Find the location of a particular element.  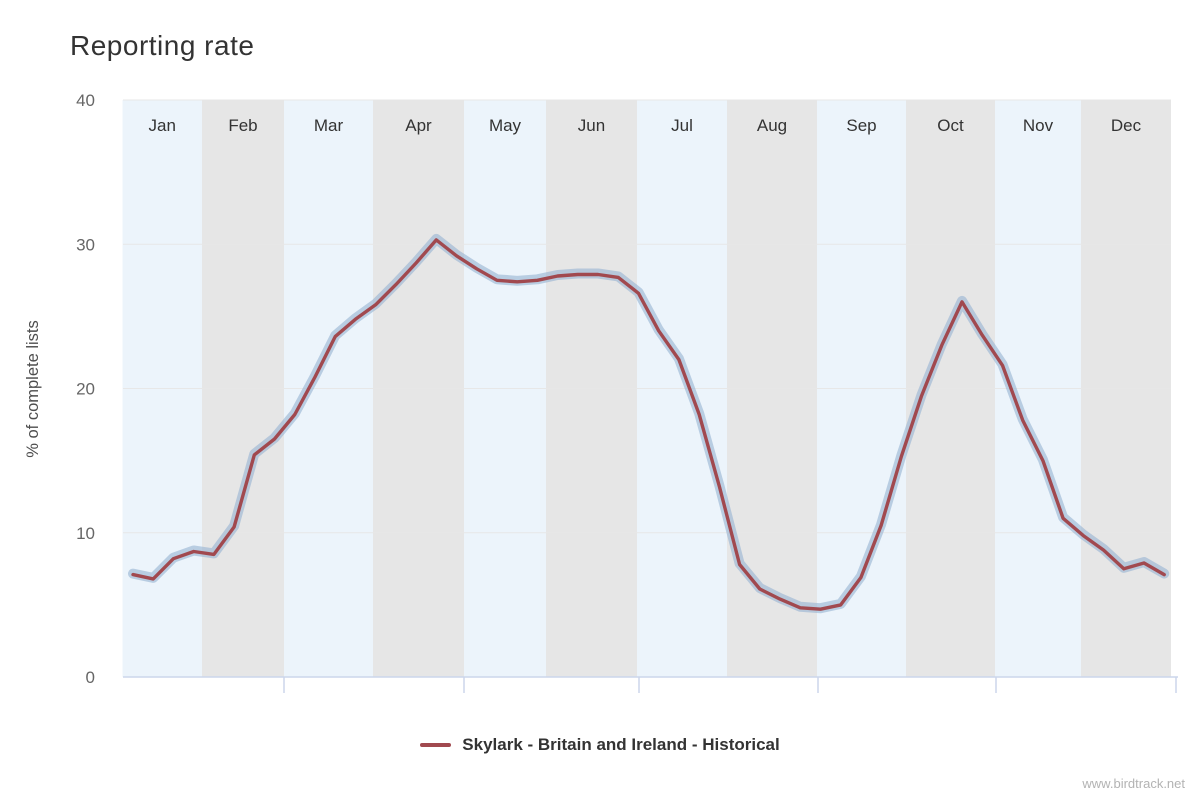

y-axis-labels: 0 10 20 30 40 is located at coordinates (85, 389).